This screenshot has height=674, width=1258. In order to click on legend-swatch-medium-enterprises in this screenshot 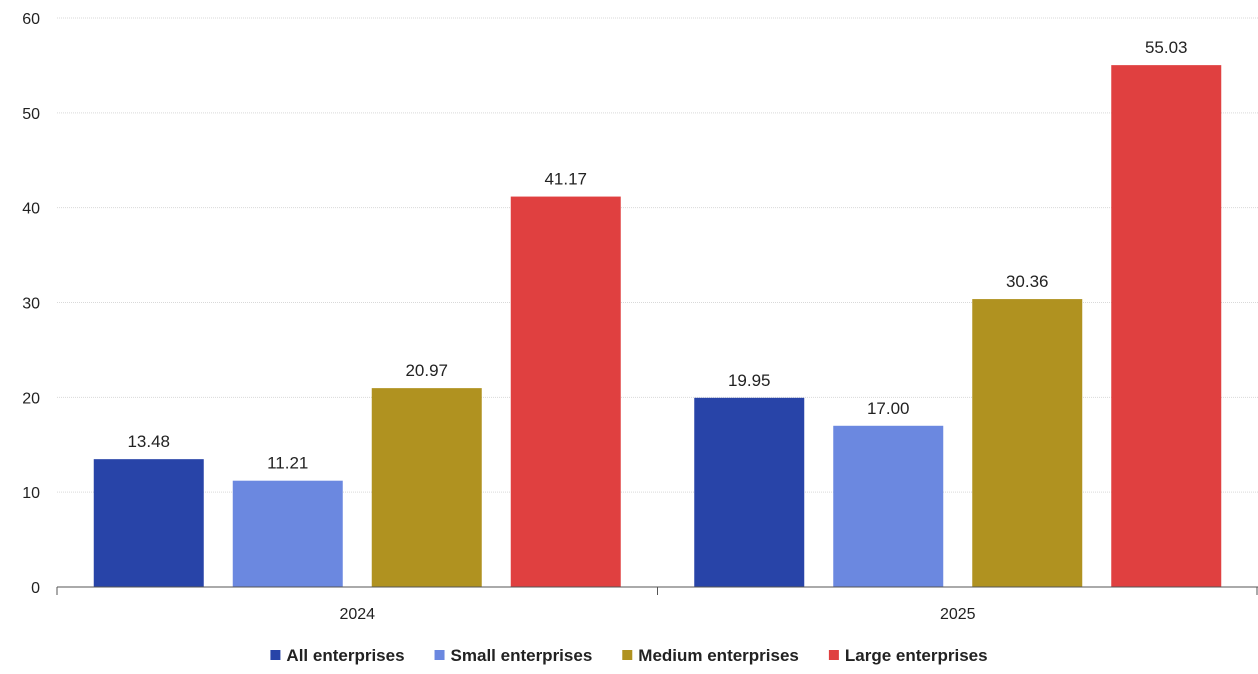, I will do `click(627, 655)`.